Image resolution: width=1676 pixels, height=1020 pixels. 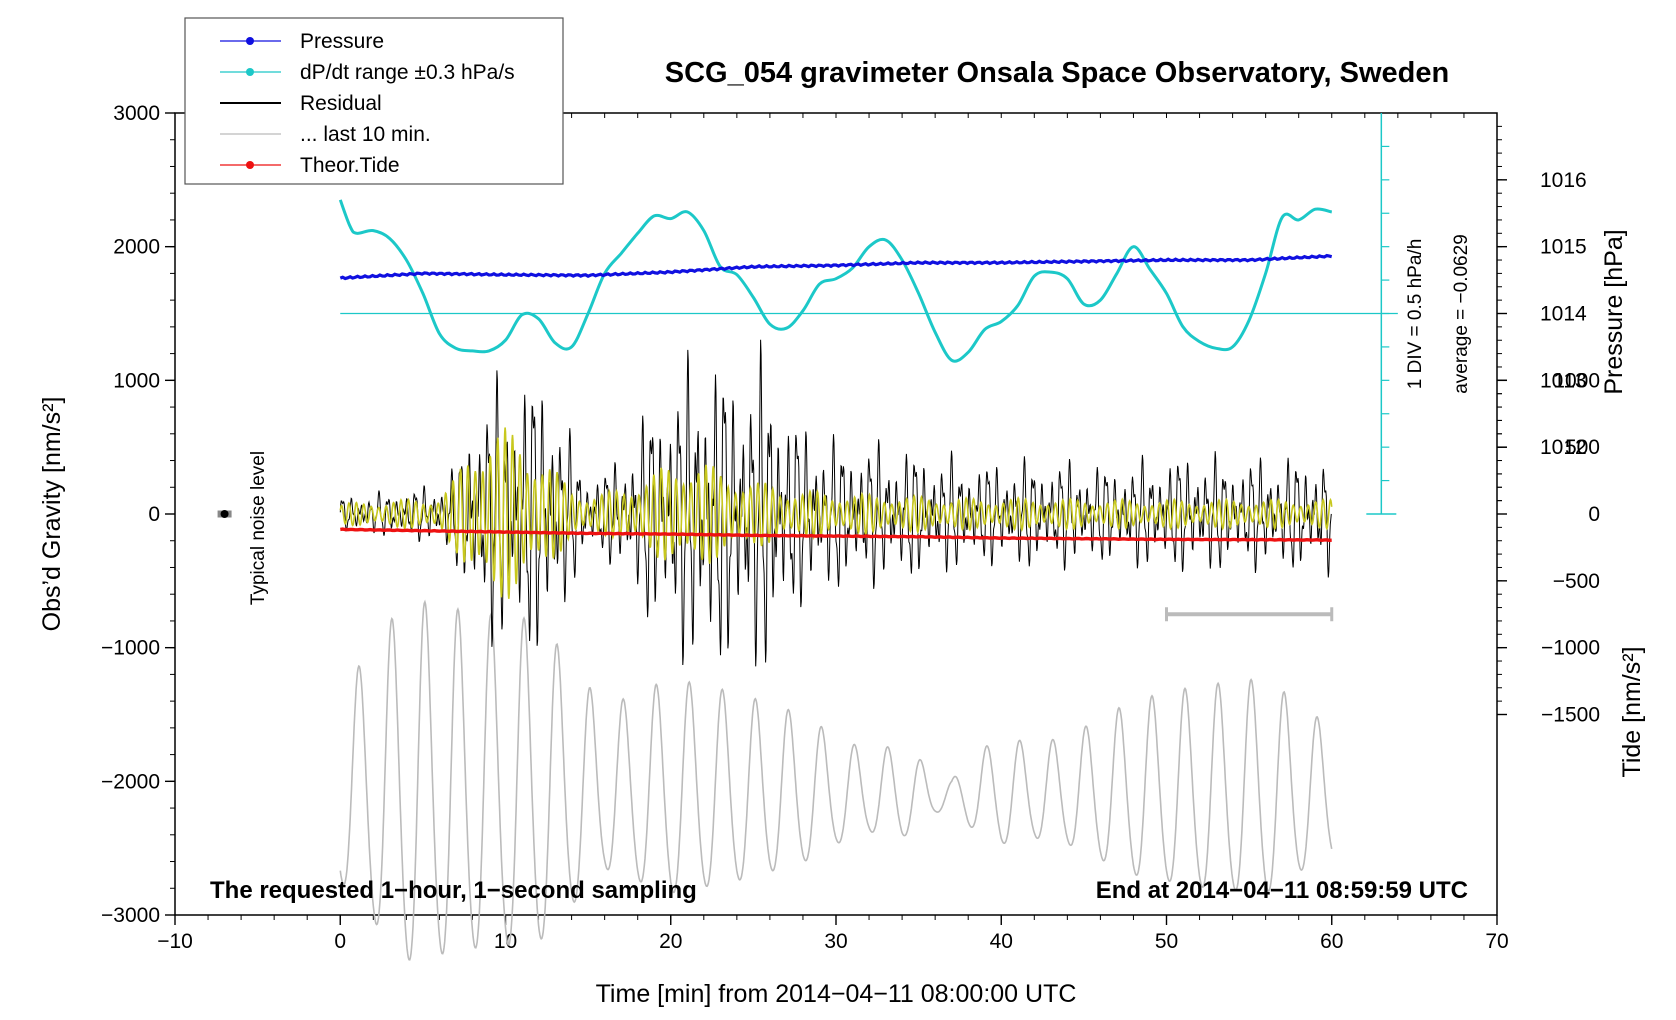 What do you see at coordinates (670, 941) in the screenshot?
I see `x-tick-label: 20` at bounding box center [670, 941].